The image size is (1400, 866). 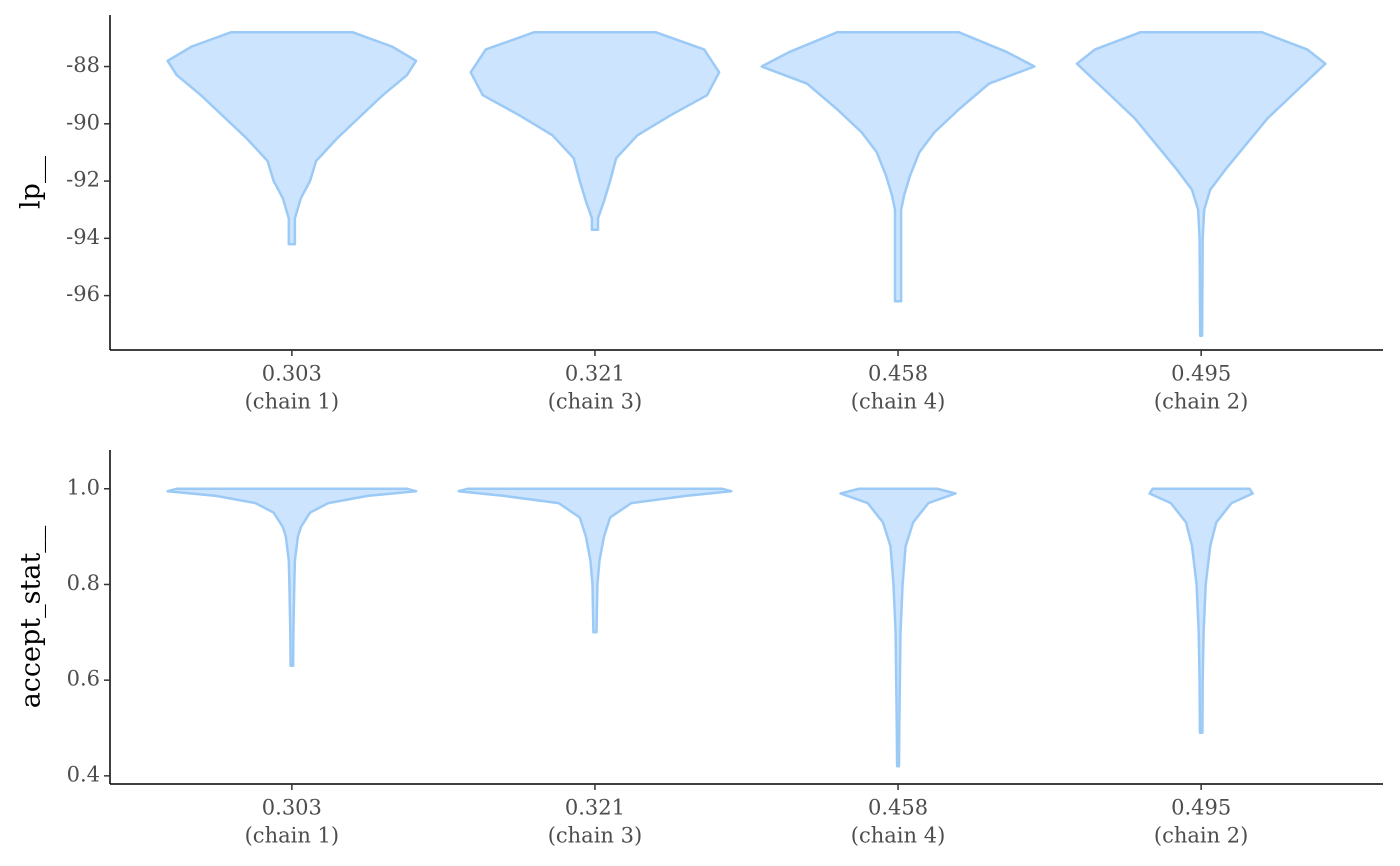 I want to click on y-tick-label: -88, so click(x=83, y=65).